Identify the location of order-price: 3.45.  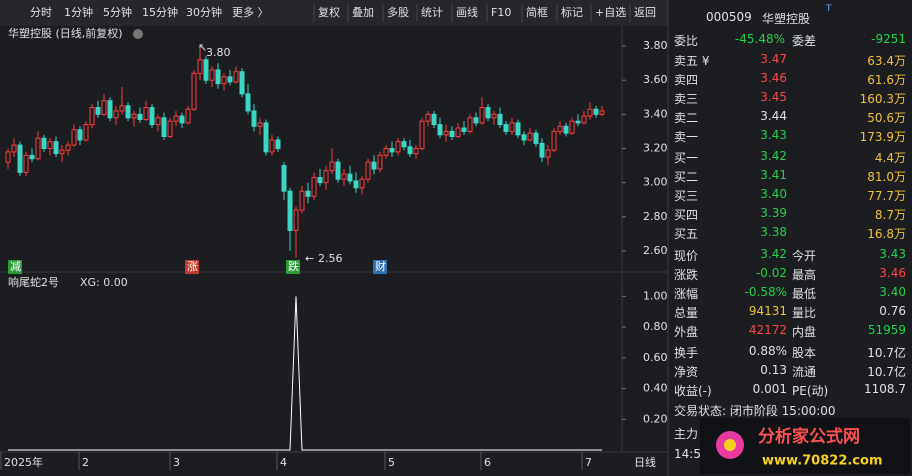
(773, 97).